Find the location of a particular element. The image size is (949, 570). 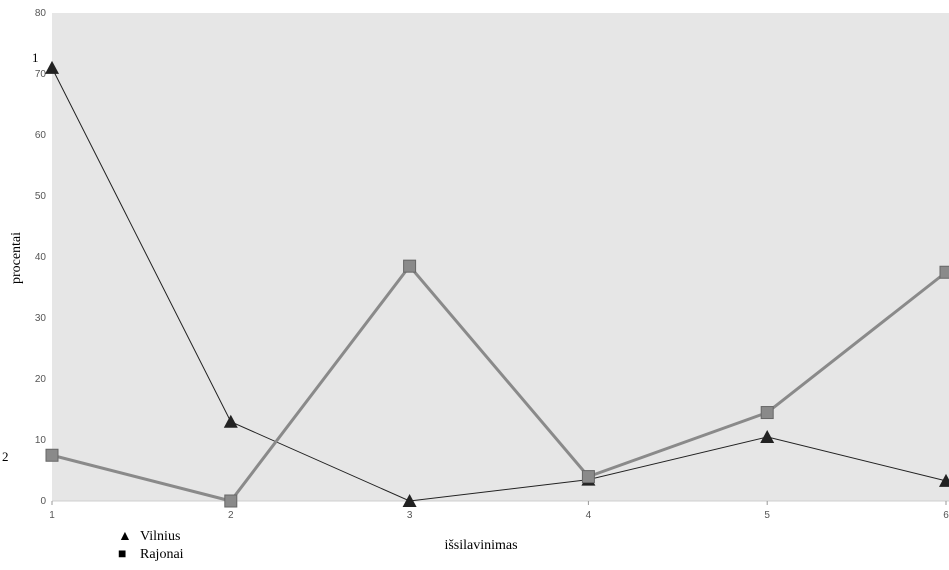

square-icon: ■ is located at coordinates (122, 554).